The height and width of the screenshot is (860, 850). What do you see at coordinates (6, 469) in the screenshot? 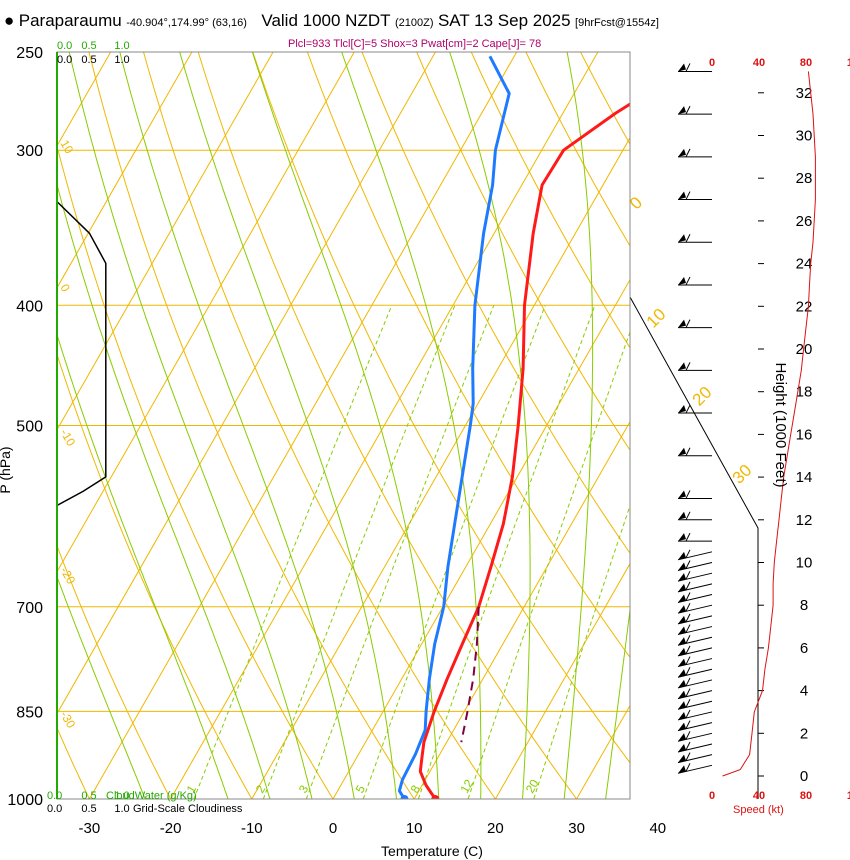
I see `y-axis-label: P (hPa)` at bounding box center [6, 469].